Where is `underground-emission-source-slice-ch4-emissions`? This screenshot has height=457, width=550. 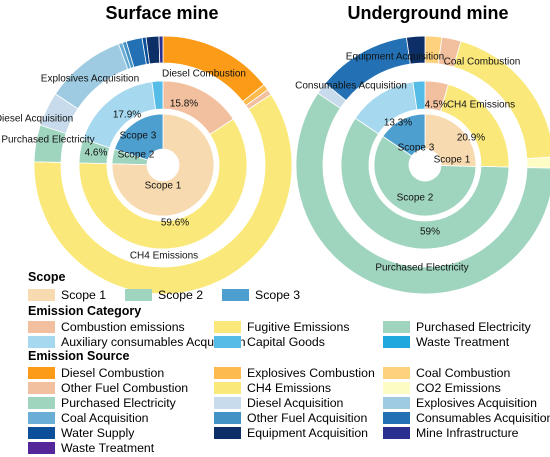
underground-emission-source-slice-ch4-emissions is located at coordinates (501, 100).